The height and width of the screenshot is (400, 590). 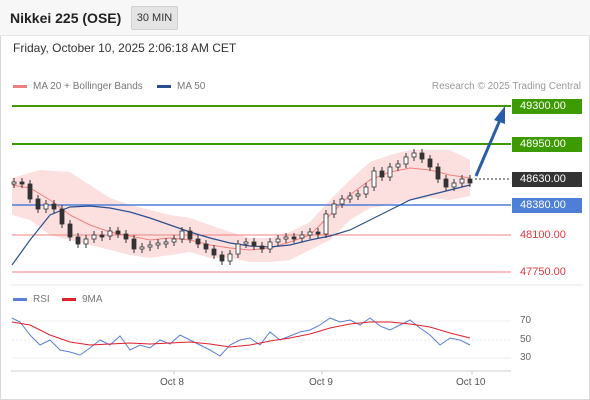 I want to click on rsi-9ma-legend-label: 9MA, so click(x=92, y=299).